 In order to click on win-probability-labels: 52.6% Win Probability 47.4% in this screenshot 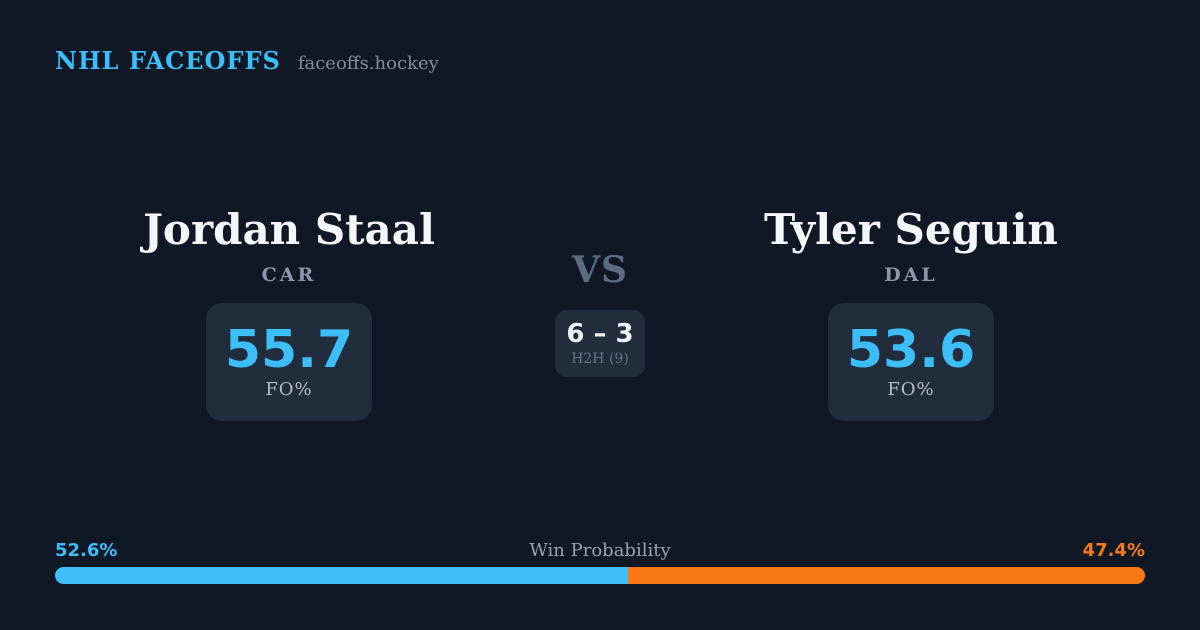, I will do `click(600, 550)`.